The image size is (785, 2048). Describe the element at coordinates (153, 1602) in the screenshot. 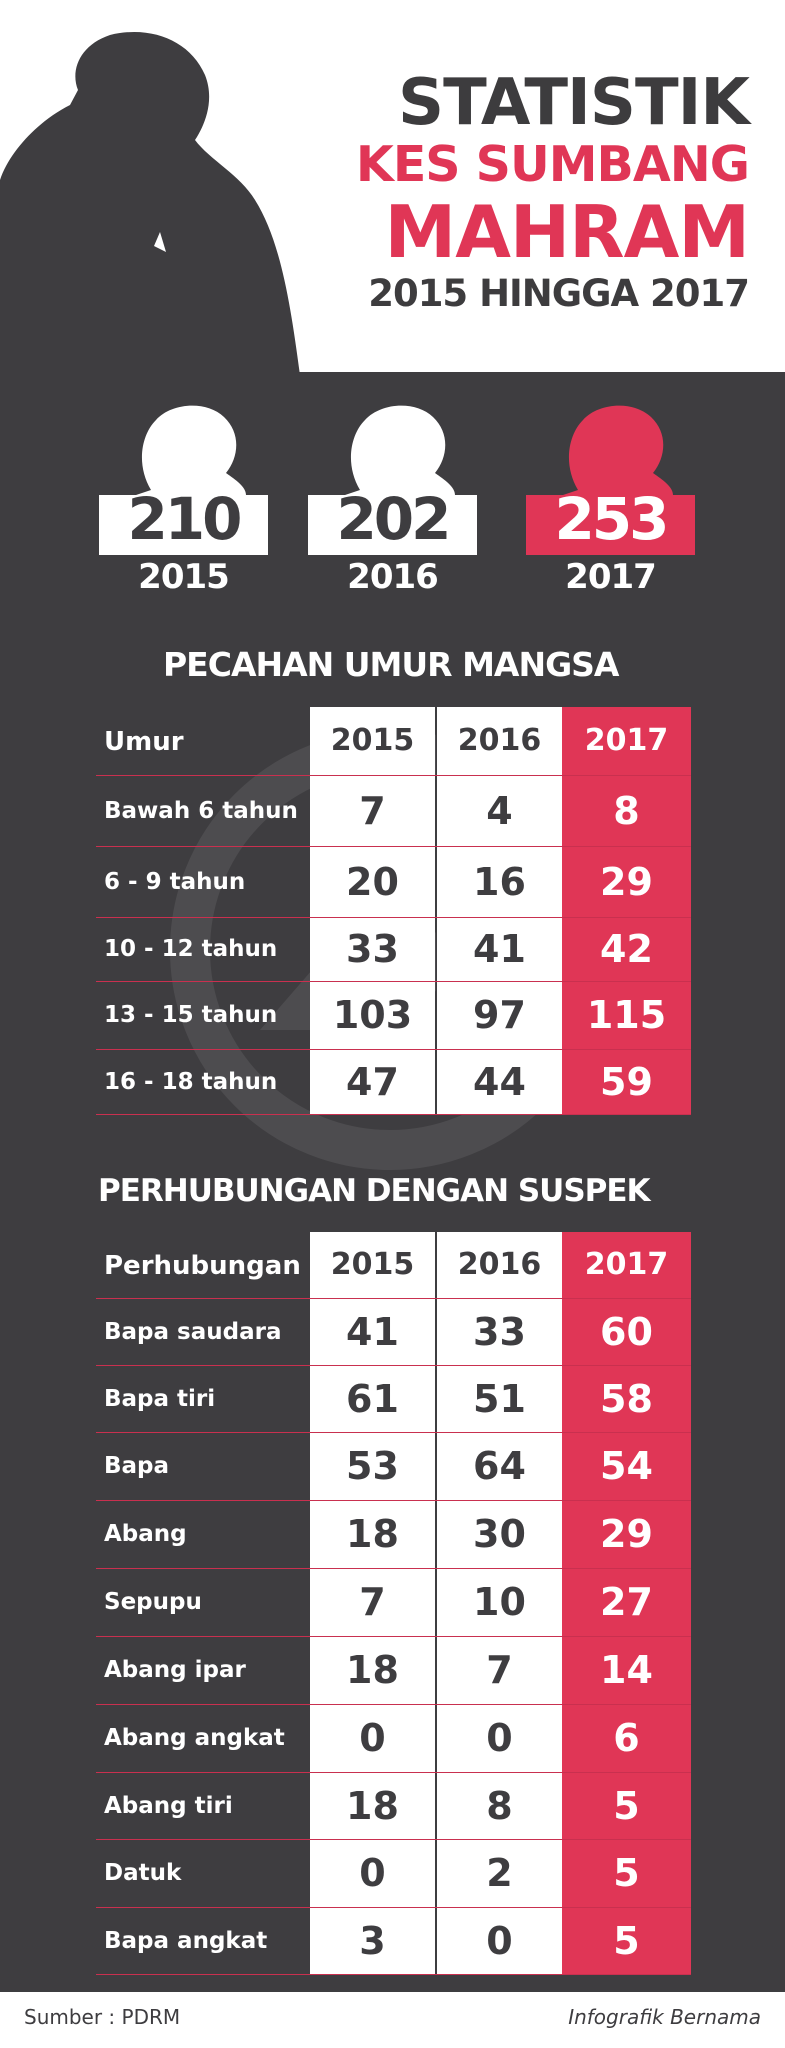

I see `row-label: Sepupu` at that location.